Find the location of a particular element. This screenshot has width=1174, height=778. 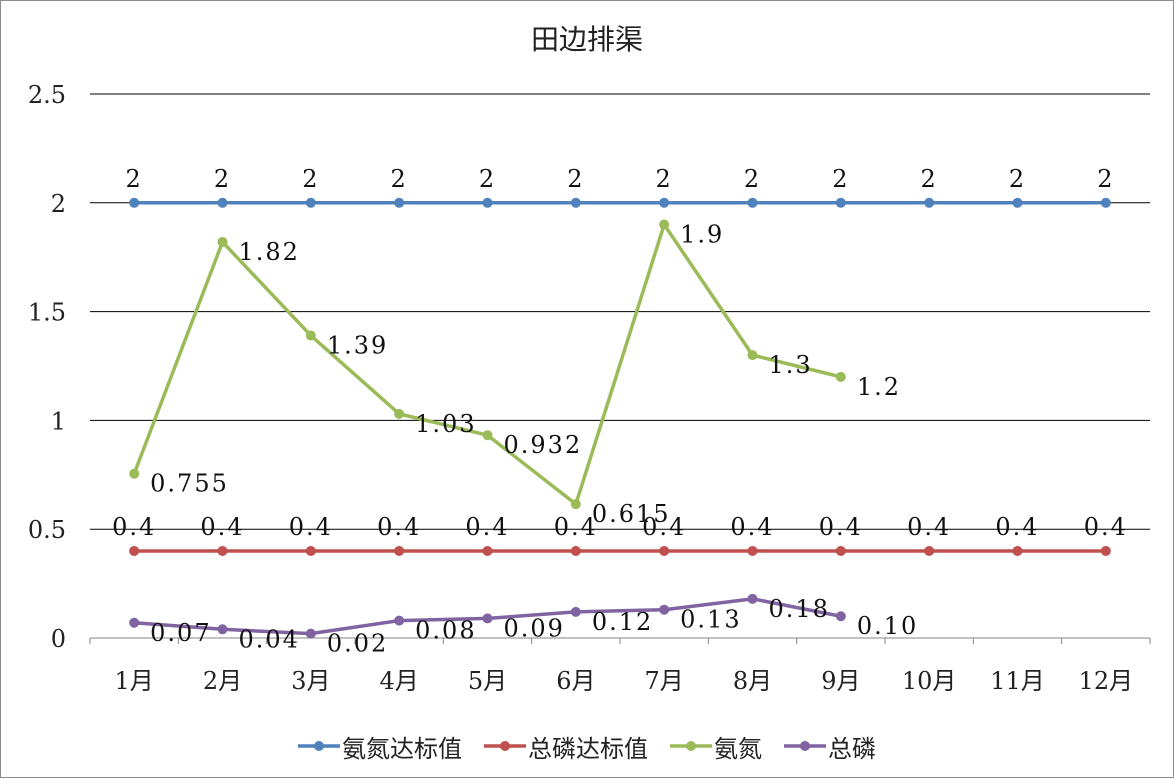

data-label: 0.10 is located at coordinates (887, 626).